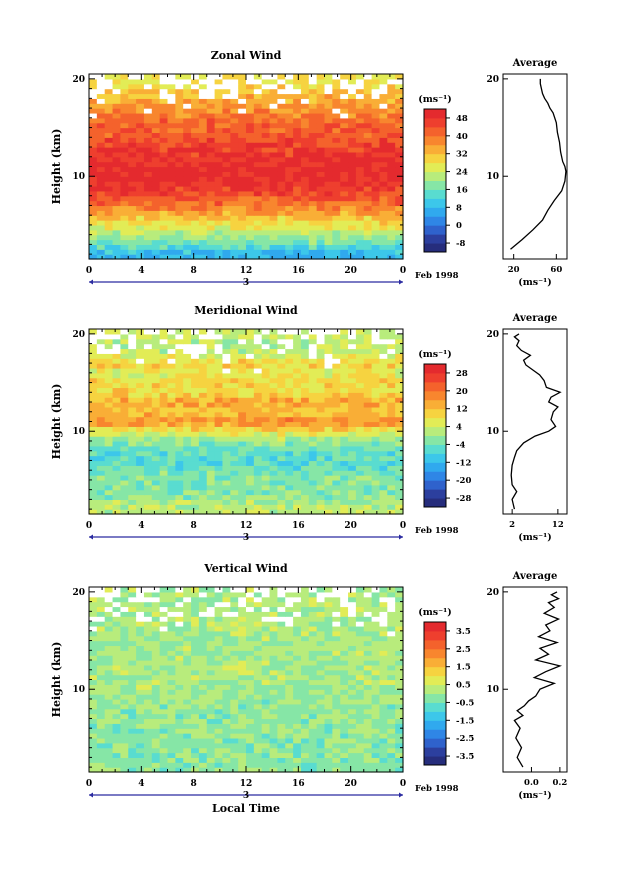 The width and height of the screenshot is (622, 873). What do you see at coordinates (246, 526) in the screenshot?
I see `x-tick-label: 12` at bounding box center [246, 526].